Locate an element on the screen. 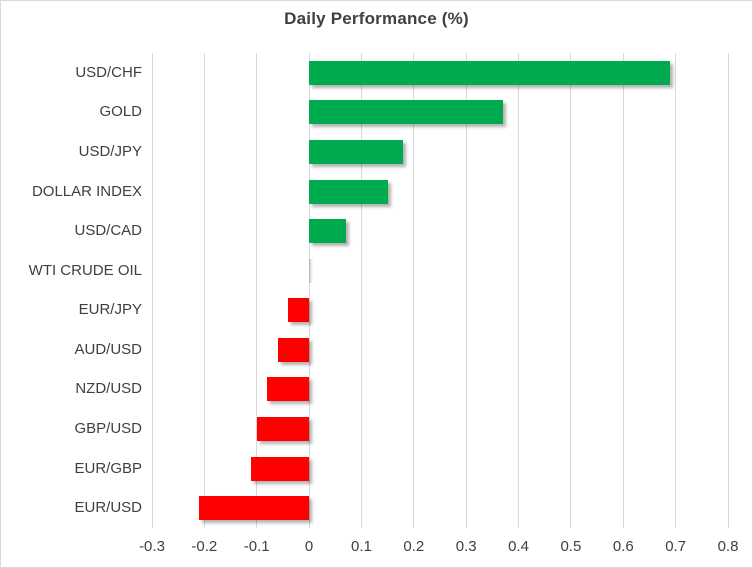 The image size is (753, 568). category-label: AUD/USD is located at coordinates (108, 349).